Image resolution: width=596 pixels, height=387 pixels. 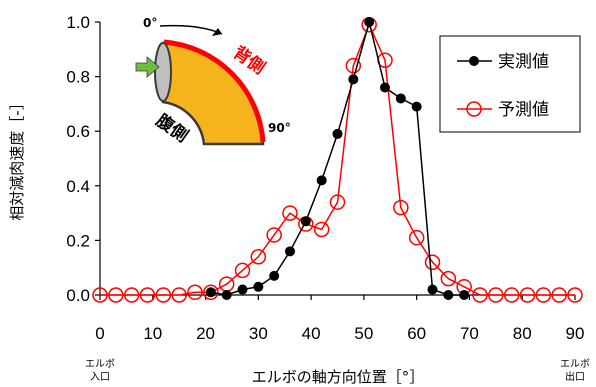 I want to click on x-end-label-line2: 出口, so click(x=575, y=376).